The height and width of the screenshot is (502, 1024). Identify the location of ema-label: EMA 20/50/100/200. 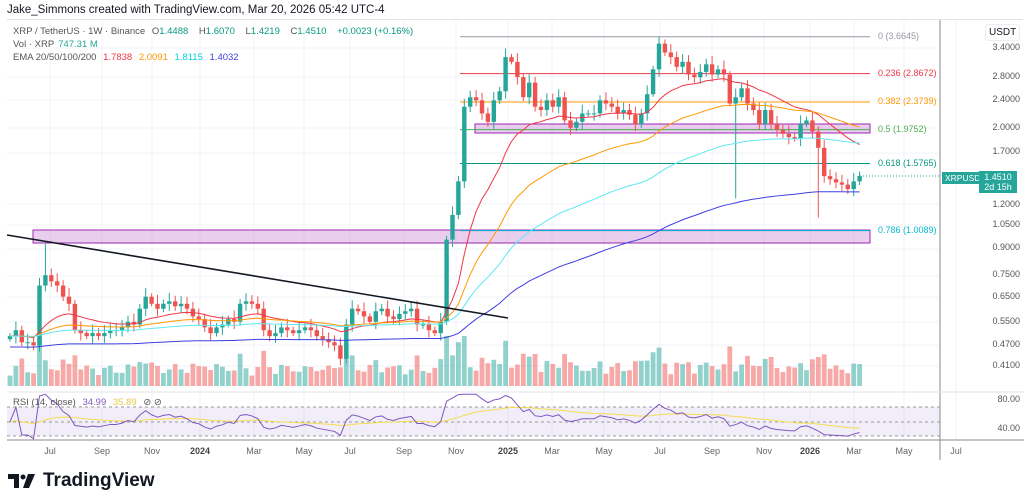
(55, 57).